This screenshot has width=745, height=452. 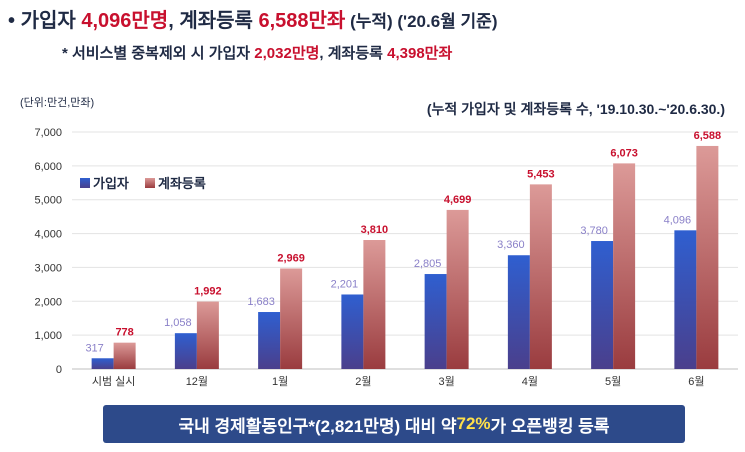 What do you see at coordinates (94, 348) in the screenshot?
I see `subscribers-value-label: 317` at bounding box center [94, 348].